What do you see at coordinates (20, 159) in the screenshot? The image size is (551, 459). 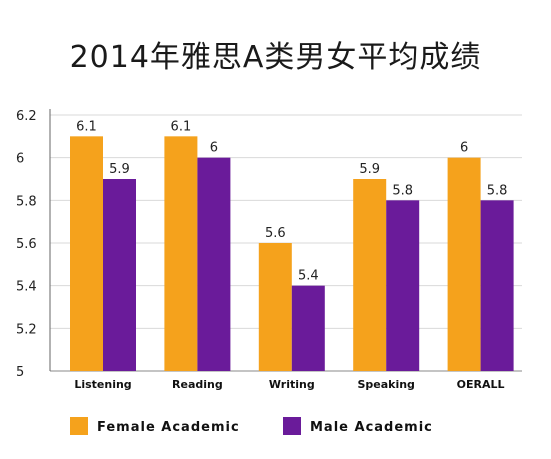 I see `y-tick-label: 6` at bounding box center [20, 159].